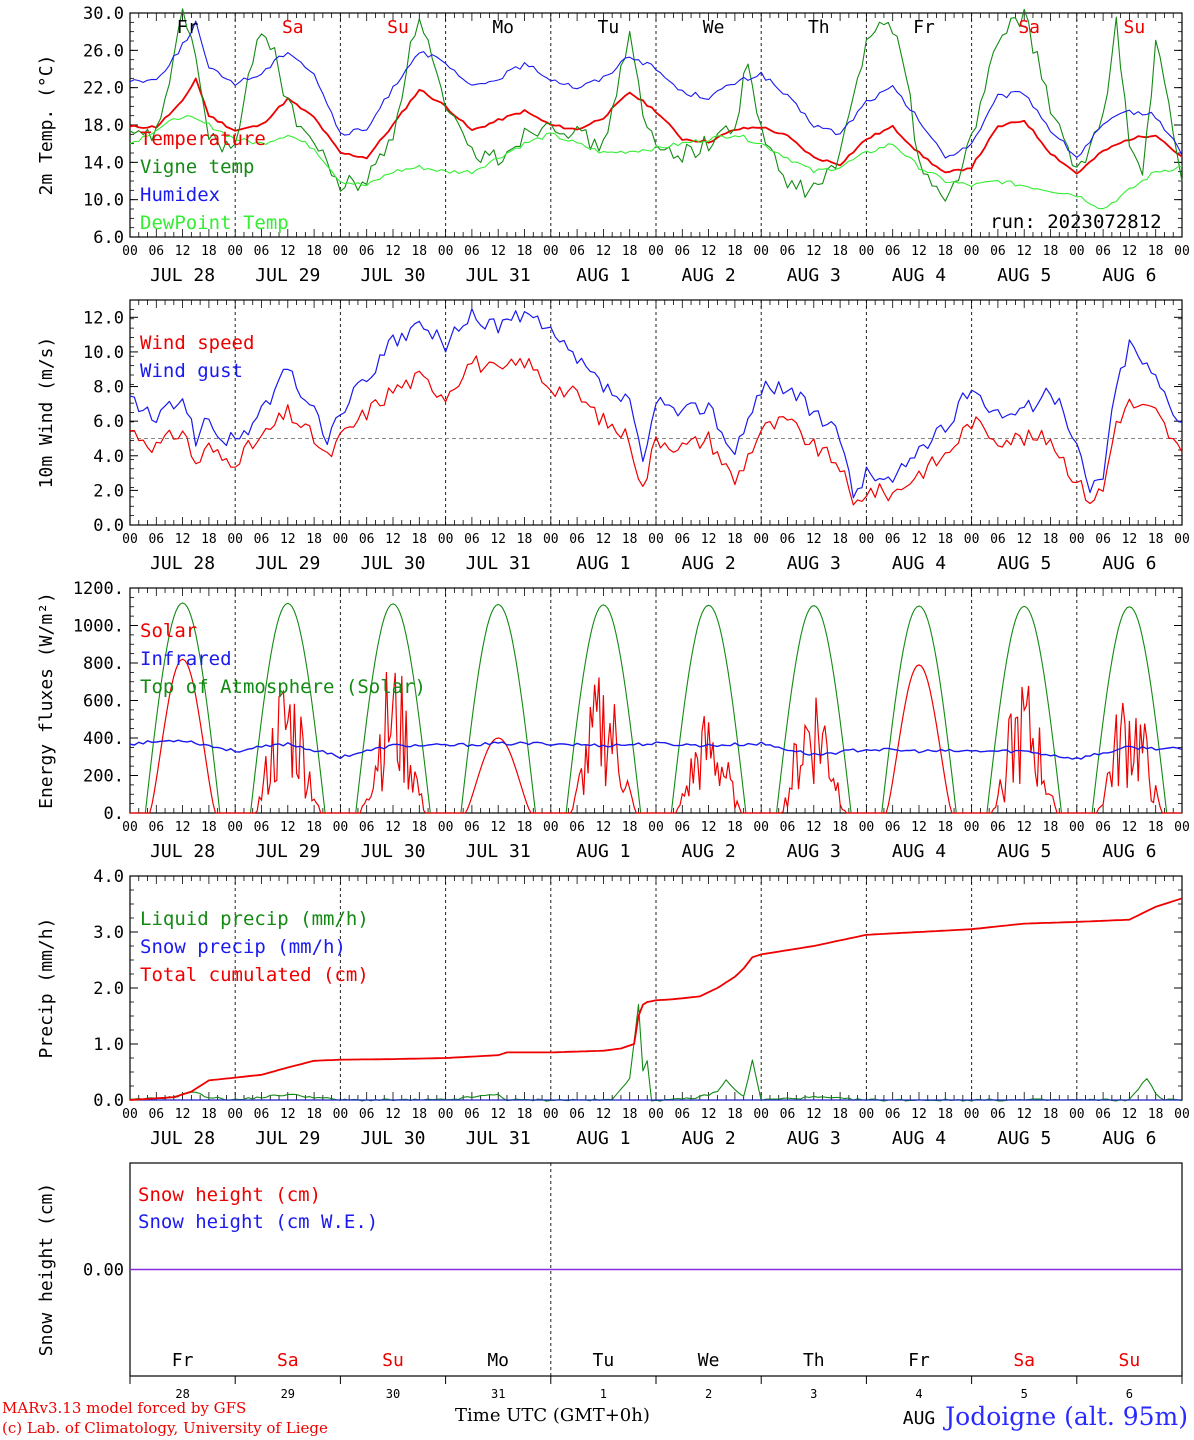 The width and height of the screenshot is (1194, 1440). What do you see at coordinates (498, 1138) in the screenshot?
I see `day-label: JUL 31` at bounding box center [498, 1138].